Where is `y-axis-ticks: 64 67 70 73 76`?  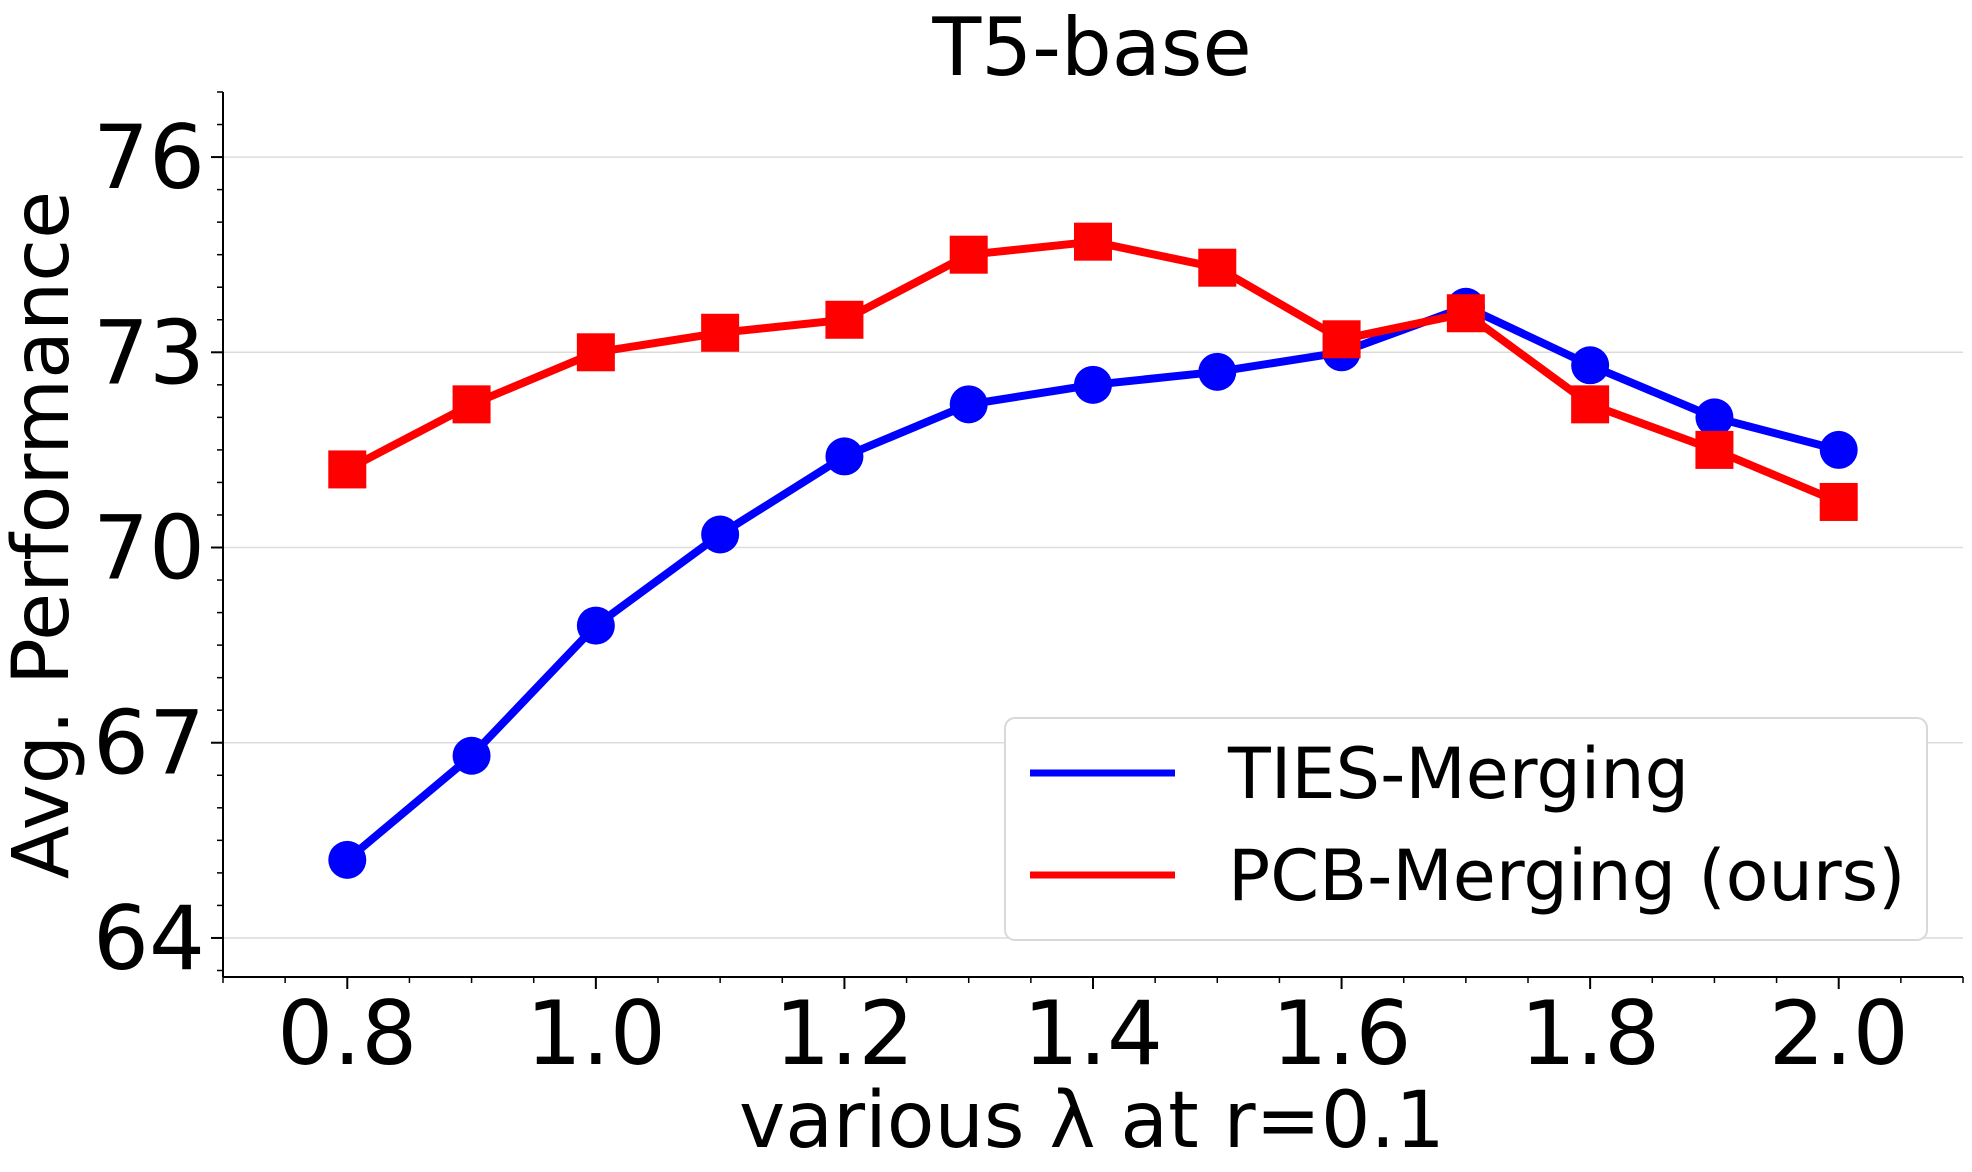 y-axis-ticks: 64 67 70 73 76 is located at coordinates (158, 540).